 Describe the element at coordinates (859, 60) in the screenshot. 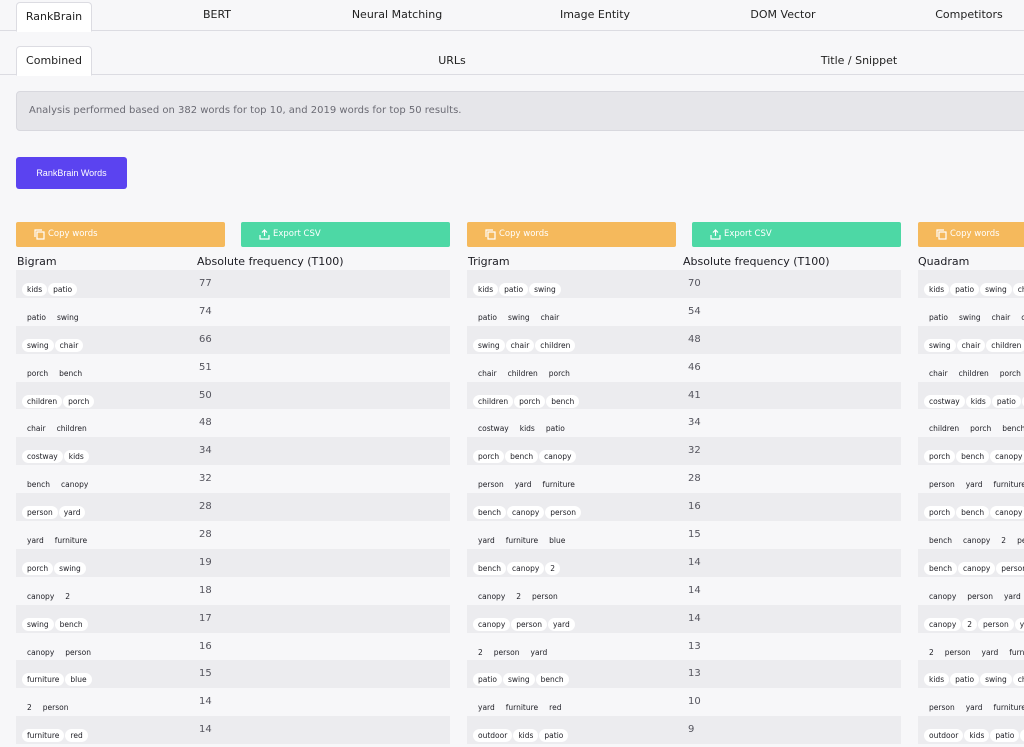

I see `tab-title-snippet: Title / Snippet` at that location.